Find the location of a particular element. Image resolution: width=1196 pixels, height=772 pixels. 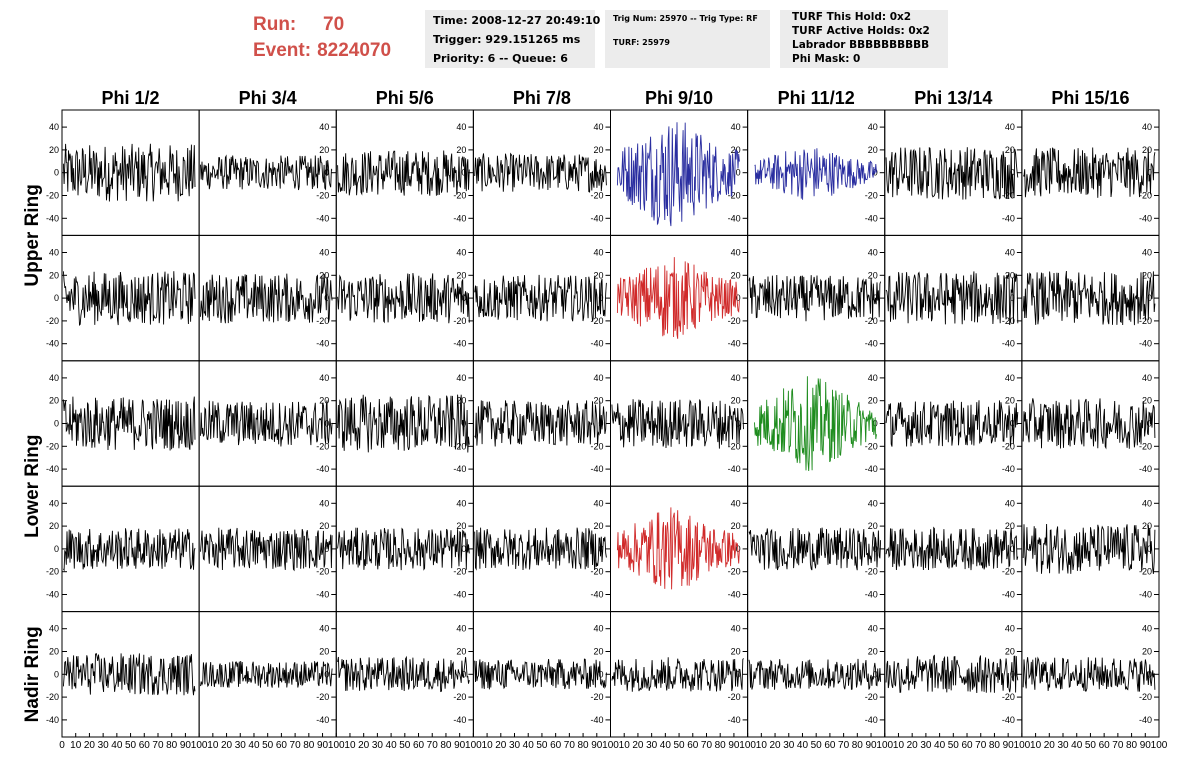

column-header: Phi 9/10 is located at coordinates (679, 98).